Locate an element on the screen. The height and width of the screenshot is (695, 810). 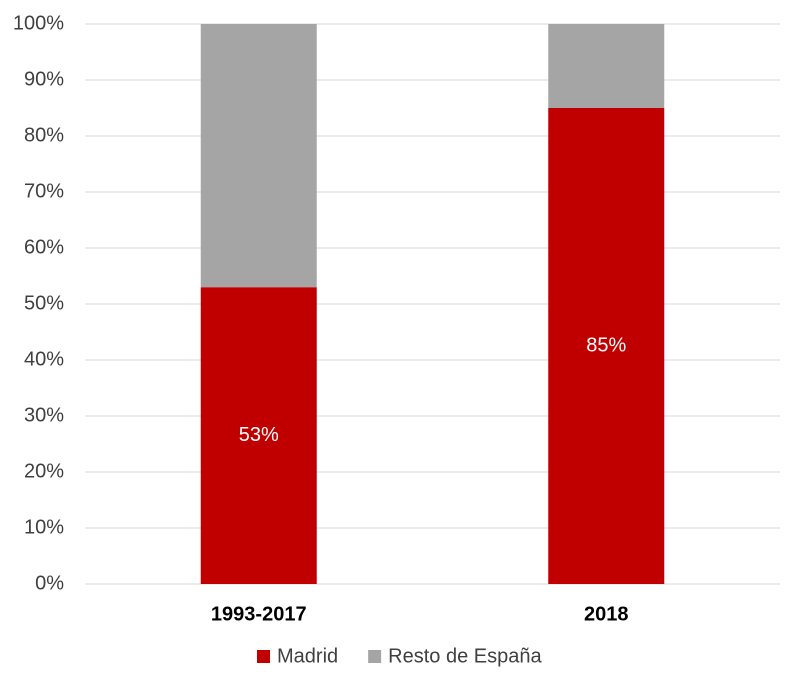
legend-label: Madrid is located at coordinates (307, 656).